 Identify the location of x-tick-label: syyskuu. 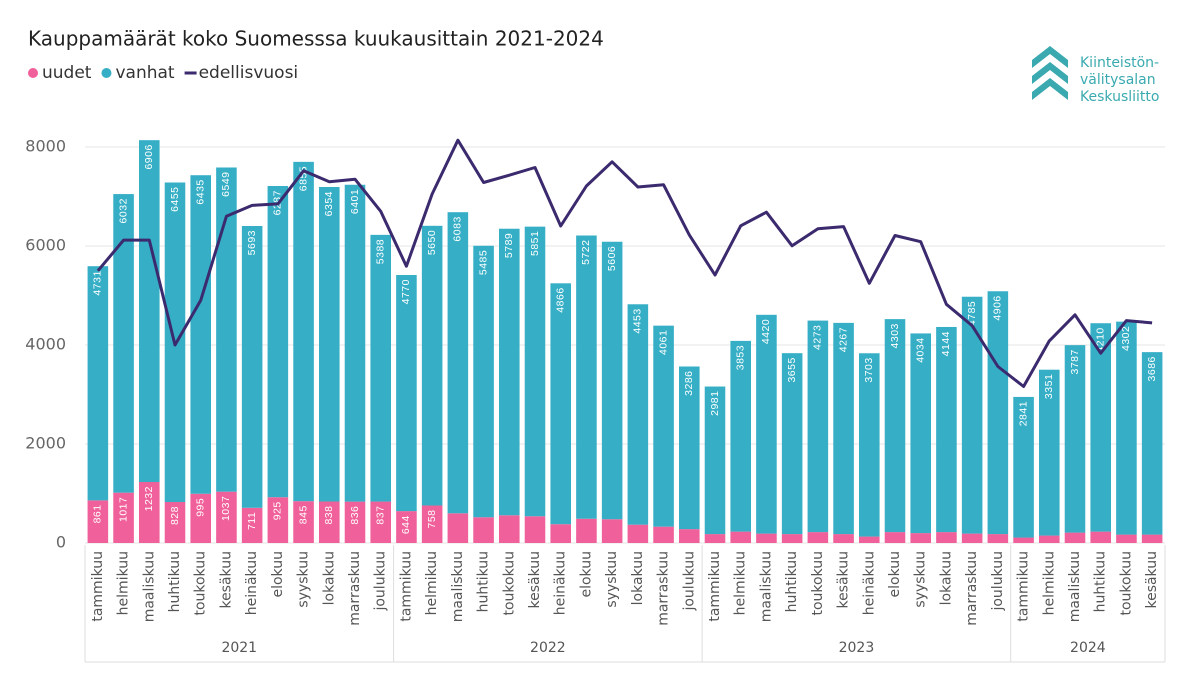
(612, 579).